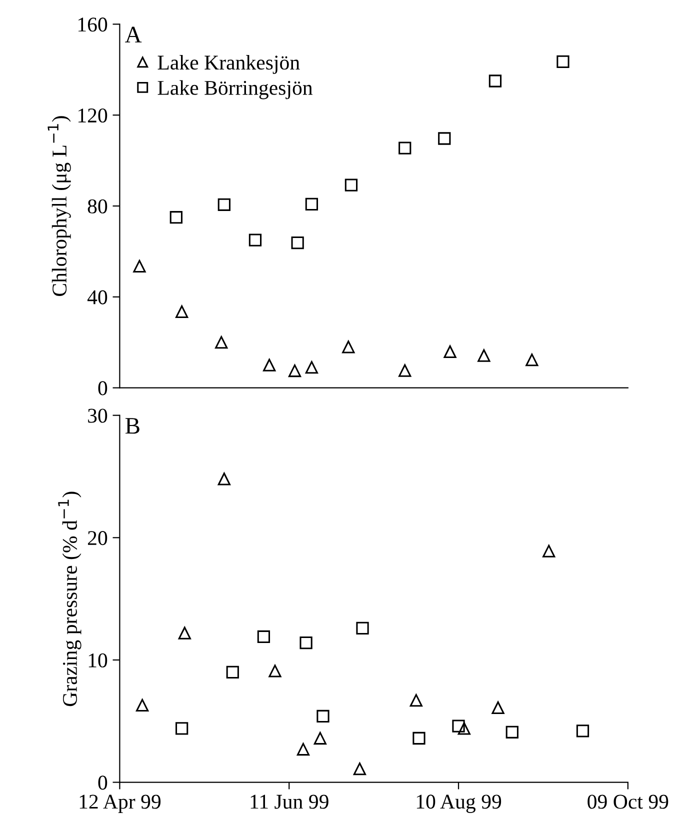 This screenshot has width=684, height=834. What do you see at coordinates (289, 801) in the screenshot?
I see `x-tick-label: 11 Jun 99` at bounding box center [289, 801].